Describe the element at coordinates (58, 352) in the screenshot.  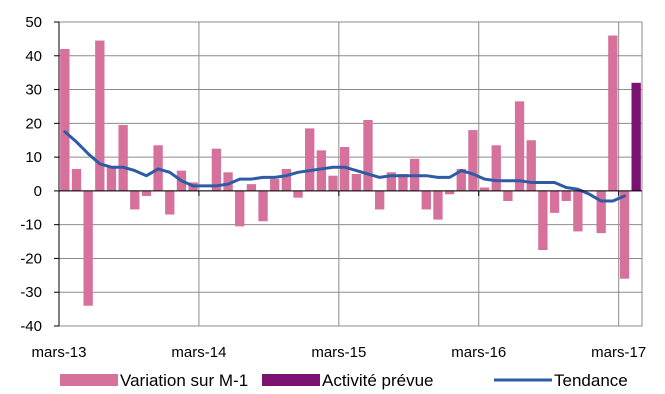
I see `x-tick-label: mars-13` at that location.